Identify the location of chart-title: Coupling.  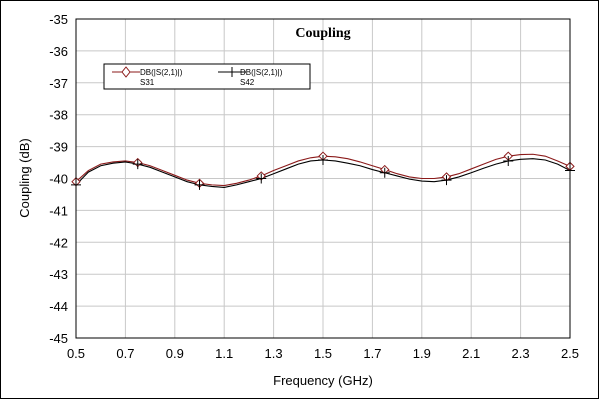
(322, 33).